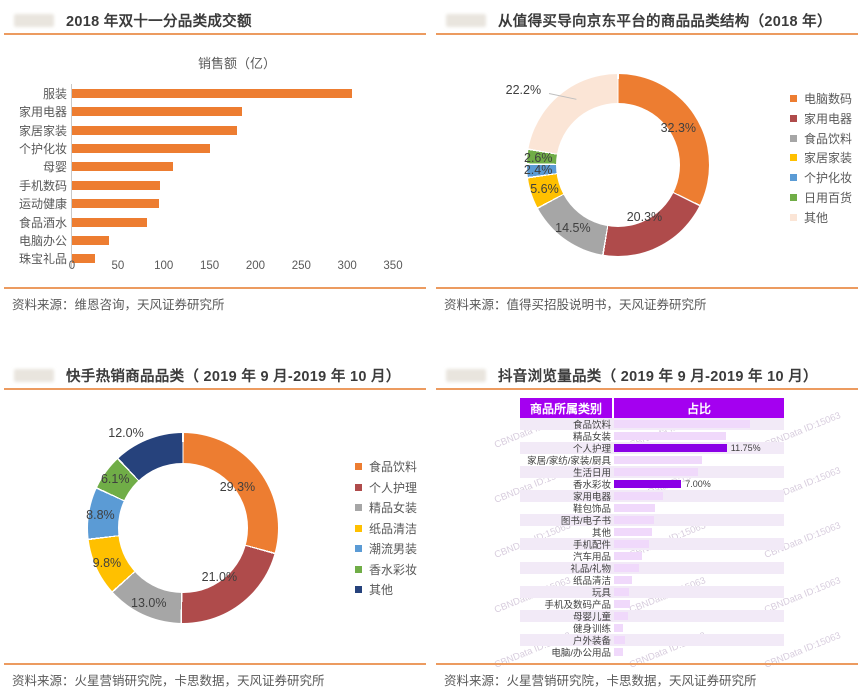  What do you see at coordinates (115, 479) in the screenshot?
I see `slice-label: 6.1%` at bounding box center [115, 479].